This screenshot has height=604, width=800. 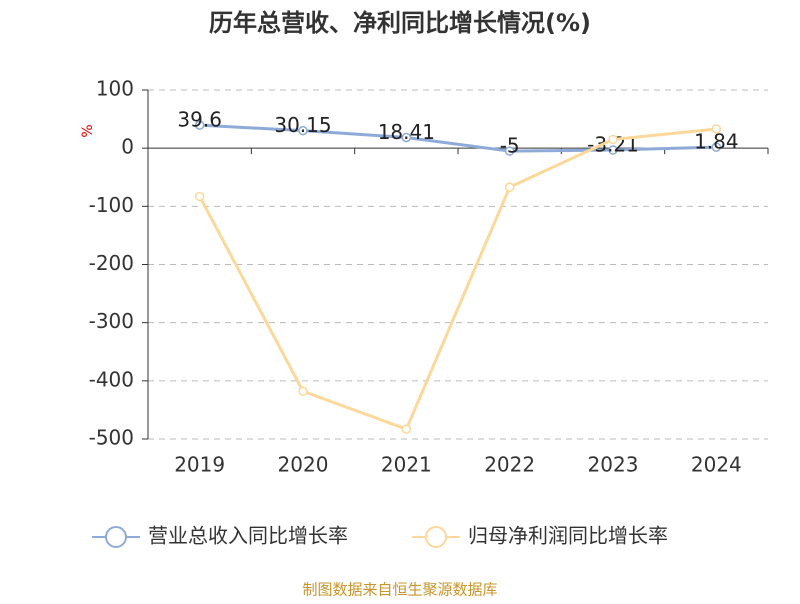 What do you see at coordinates (115, 89) in the screenshot?
I see `y-tick-label: 100` at bounding box center [115, 89].